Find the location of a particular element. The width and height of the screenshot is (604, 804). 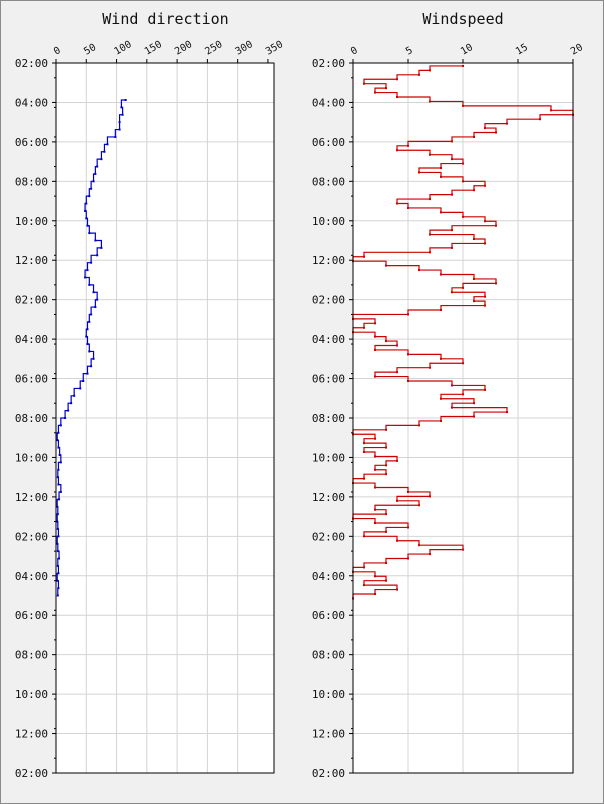

speed-time-label: 04:00 is located at coordinates (328, 576).